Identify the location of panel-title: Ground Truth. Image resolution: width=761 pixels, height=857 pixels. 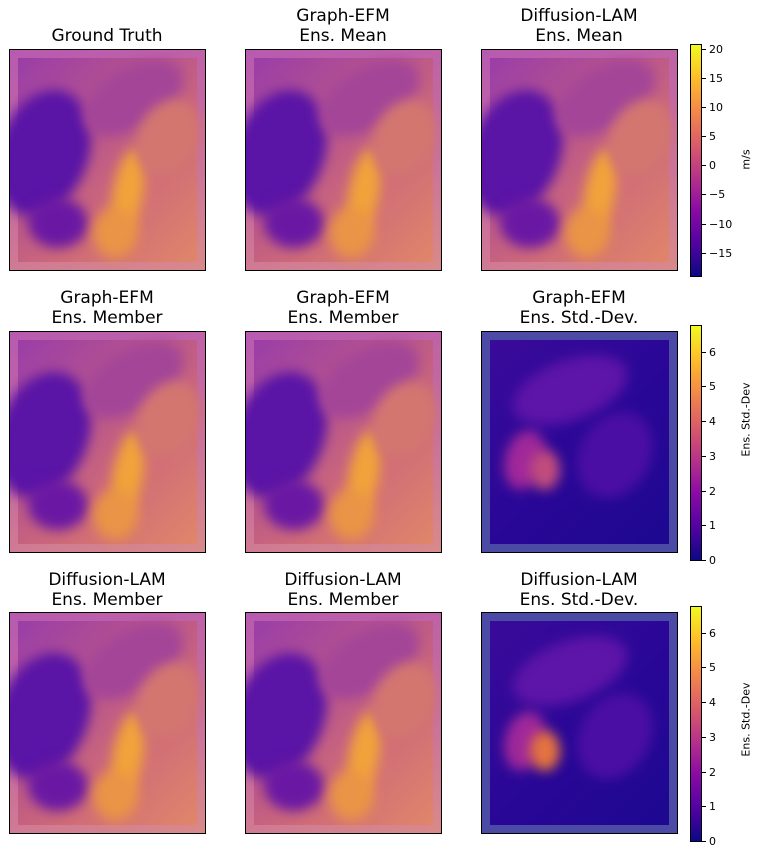
(107, 36).